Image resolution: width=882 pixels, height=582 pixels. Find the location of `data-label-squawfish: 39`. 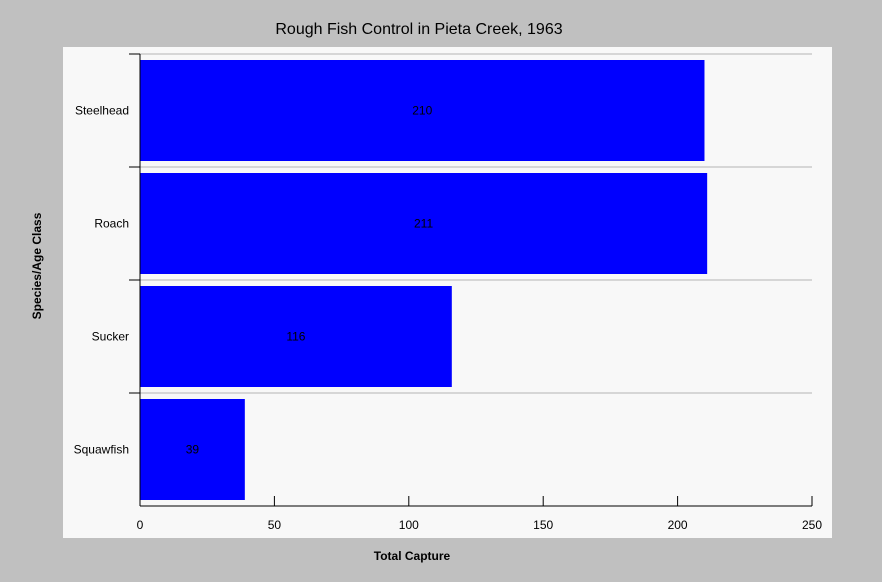

data-label-squawfish: 39 is located at coordinates (193, 450).